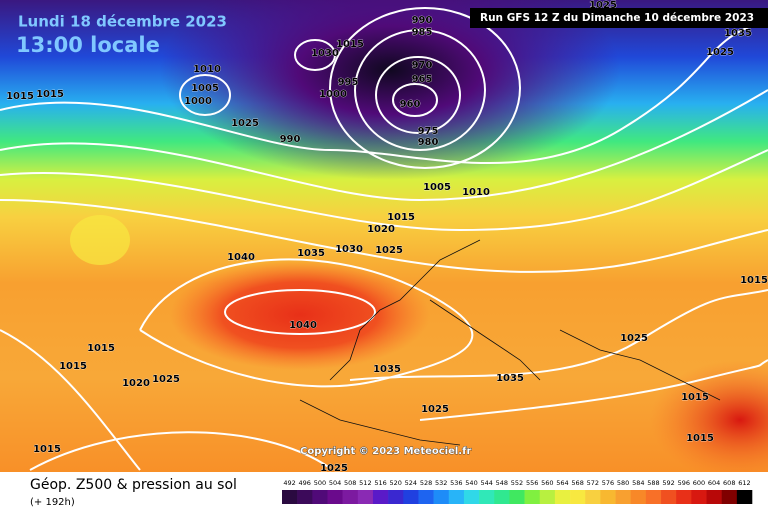 The height and width of the screenshot is (516, 768). Describe the element at coordinates (320, 483) in the screenshot. I see `colorbar-label: 500` at that location.